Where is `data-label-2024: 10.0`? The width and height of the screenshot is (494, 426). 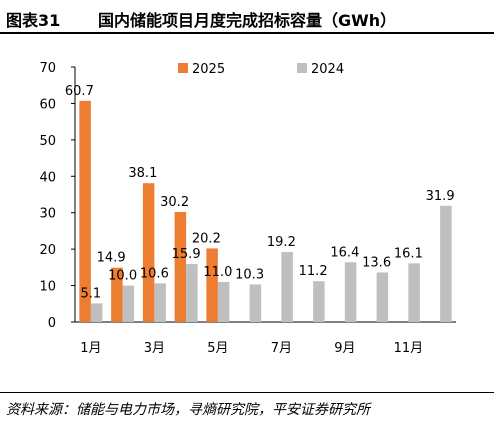
data-label-2024: 10.0 is located at coordinates (122, 276).